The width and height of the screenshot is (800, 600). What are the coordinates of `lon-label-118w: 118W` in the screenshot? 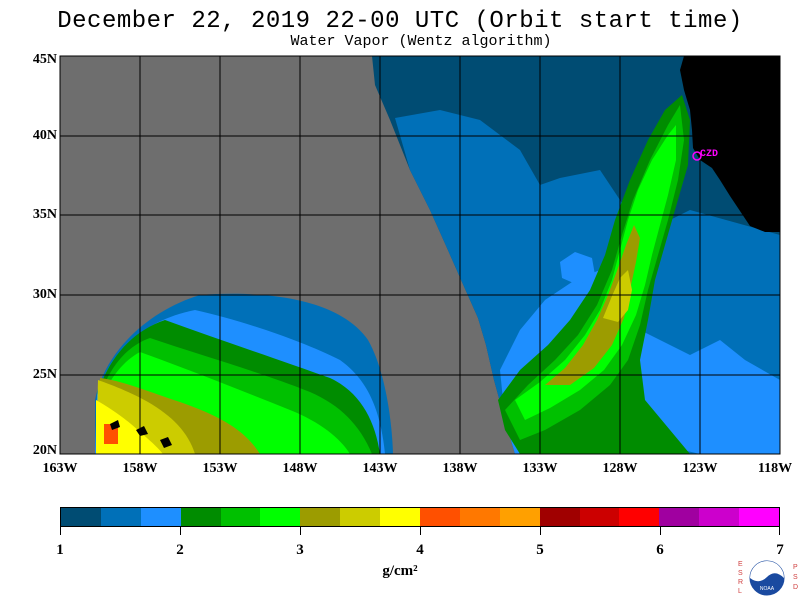 It's located at (775, 468).